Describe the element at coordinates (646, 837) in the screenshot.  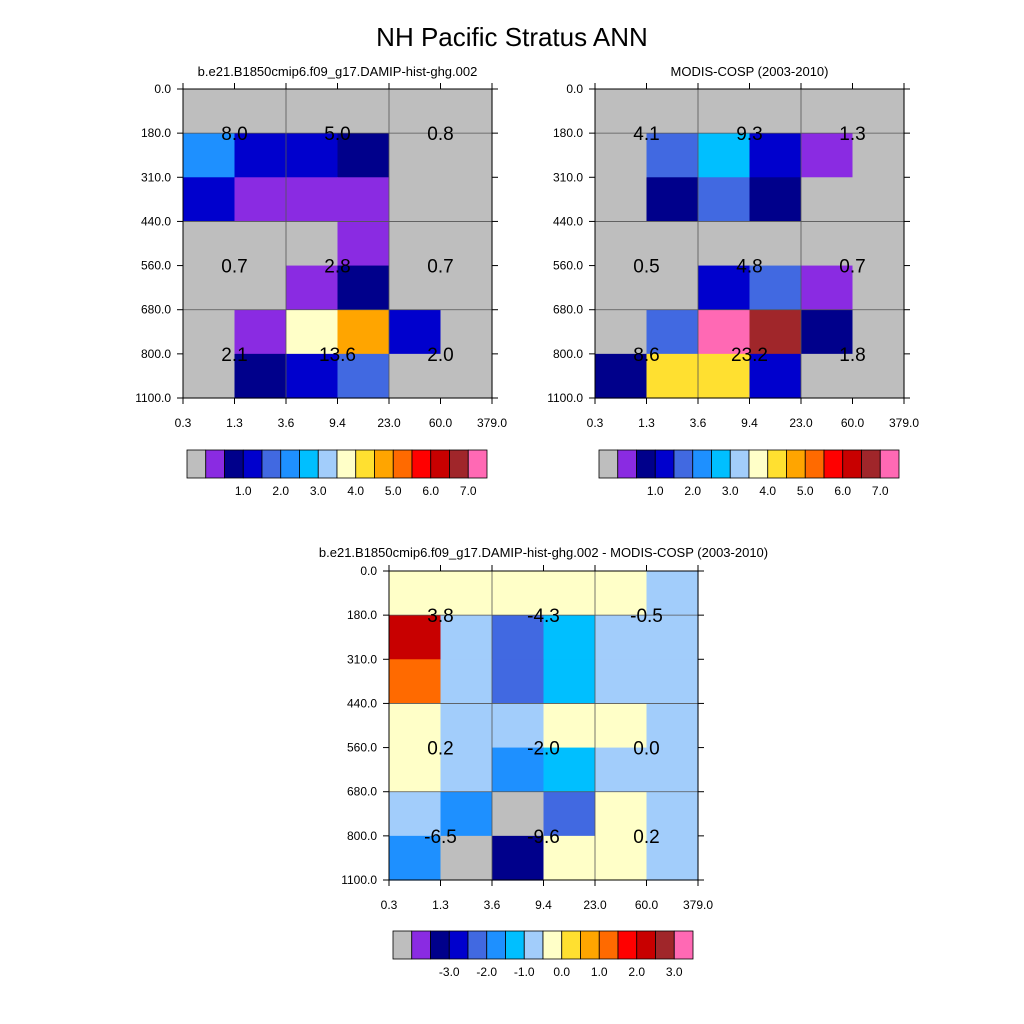
I see `cell-value-label: 0.2` at that location.